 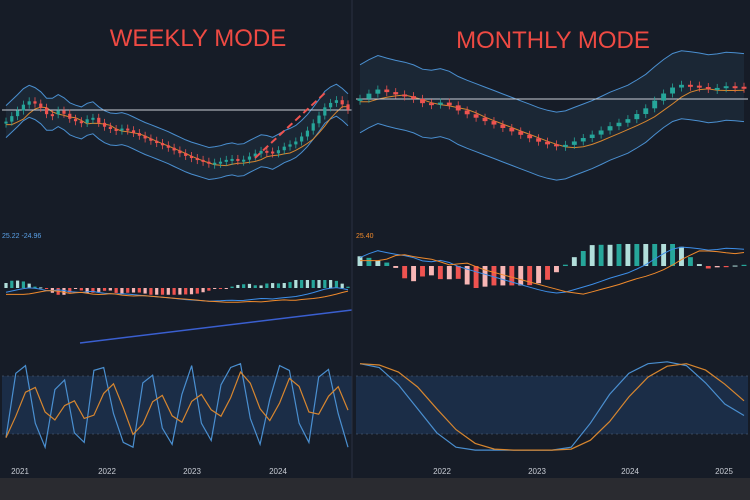 What do you see at coordinates (553, 40) in the screenshot?
I see `monthly-mode-title: MONTHLY MODE` at bounding box center [553, 40].